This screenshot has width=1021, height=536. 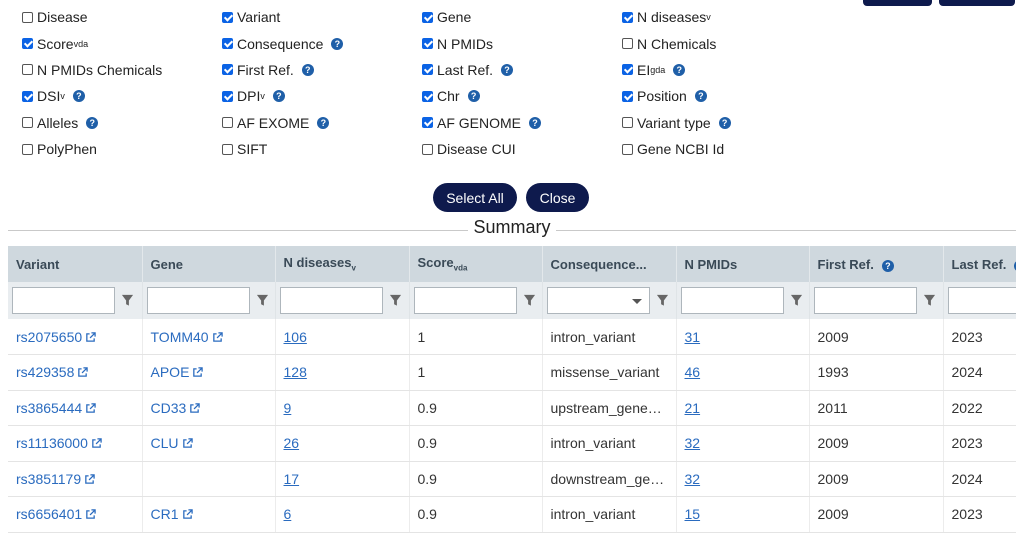 I want to click on option-consequence: Consequence?, so click(x=322, y=44).